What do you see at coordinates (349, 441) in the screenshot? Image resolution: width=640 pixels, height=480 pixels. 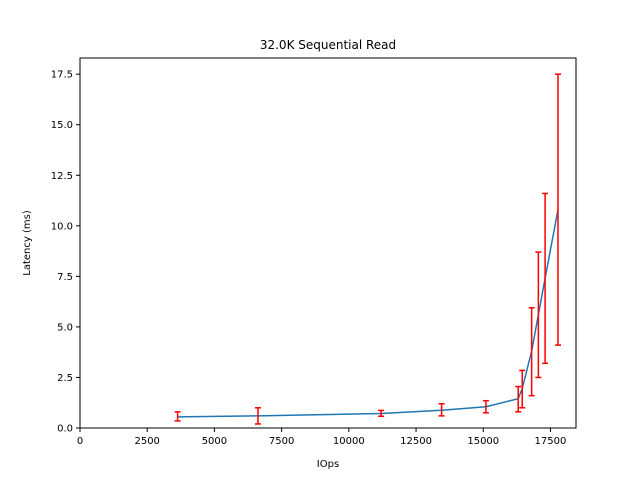 I see `x-tick-label: 10000` at bounding box center [349, 441].